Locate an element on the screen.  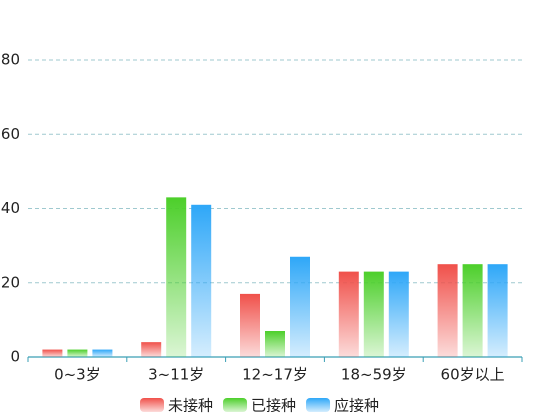
y-tick-label: 60 is located at coordinates (10, 134).